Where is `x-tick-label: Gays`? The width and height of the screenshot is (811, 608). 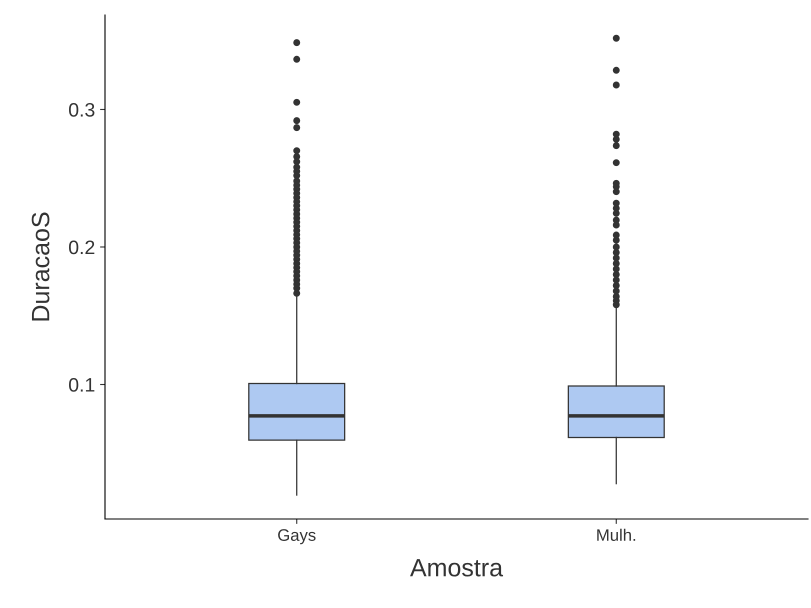 x-tick-label: Gays is located at coordinates (297, 536).